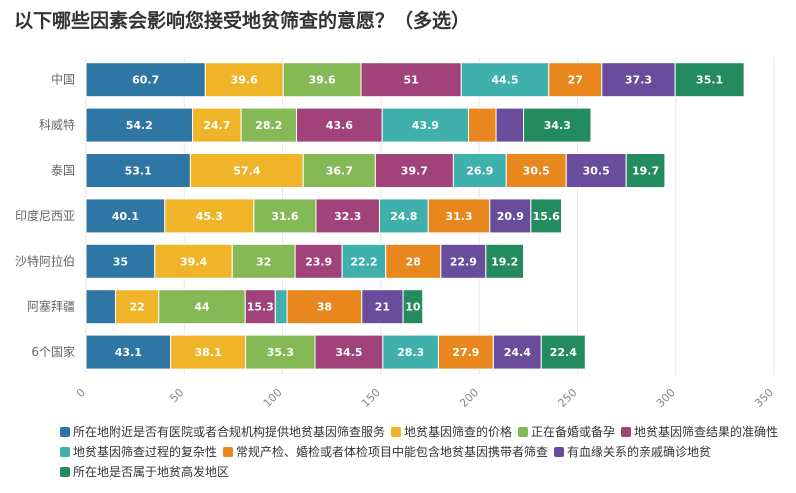  What do you see at coordinates (284, 216) in the screenshot?
I see `data-label: 31.6` at bounding box center [284, 216].